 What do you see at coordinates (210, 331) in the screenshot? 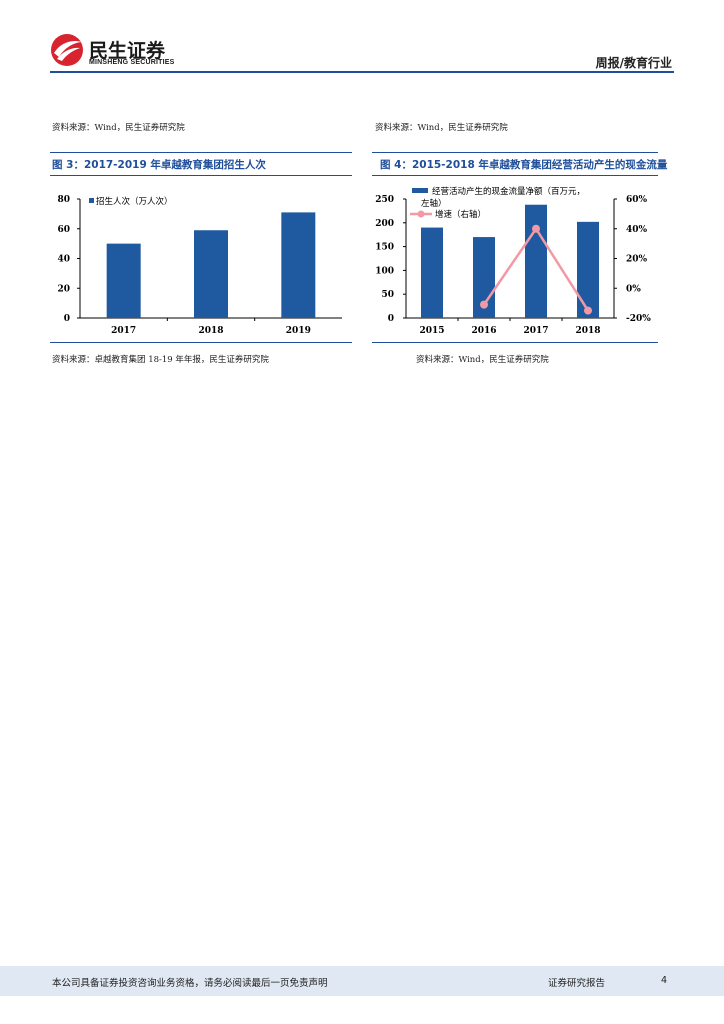
I see `fig3-x-tick-label: 2018` at bounding box center [210, 331].